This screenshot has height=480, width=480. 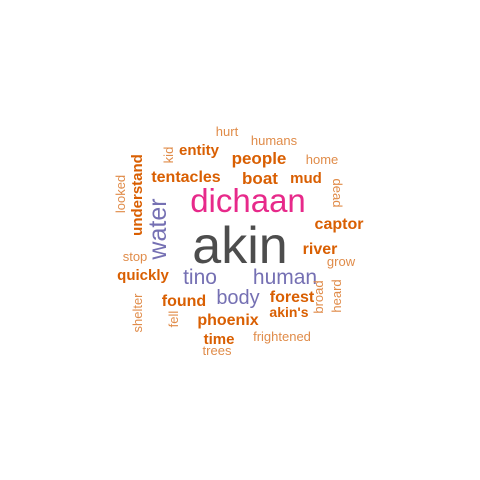 I want to click on word-tentacles: tentacles, so click(x=185, y=177).